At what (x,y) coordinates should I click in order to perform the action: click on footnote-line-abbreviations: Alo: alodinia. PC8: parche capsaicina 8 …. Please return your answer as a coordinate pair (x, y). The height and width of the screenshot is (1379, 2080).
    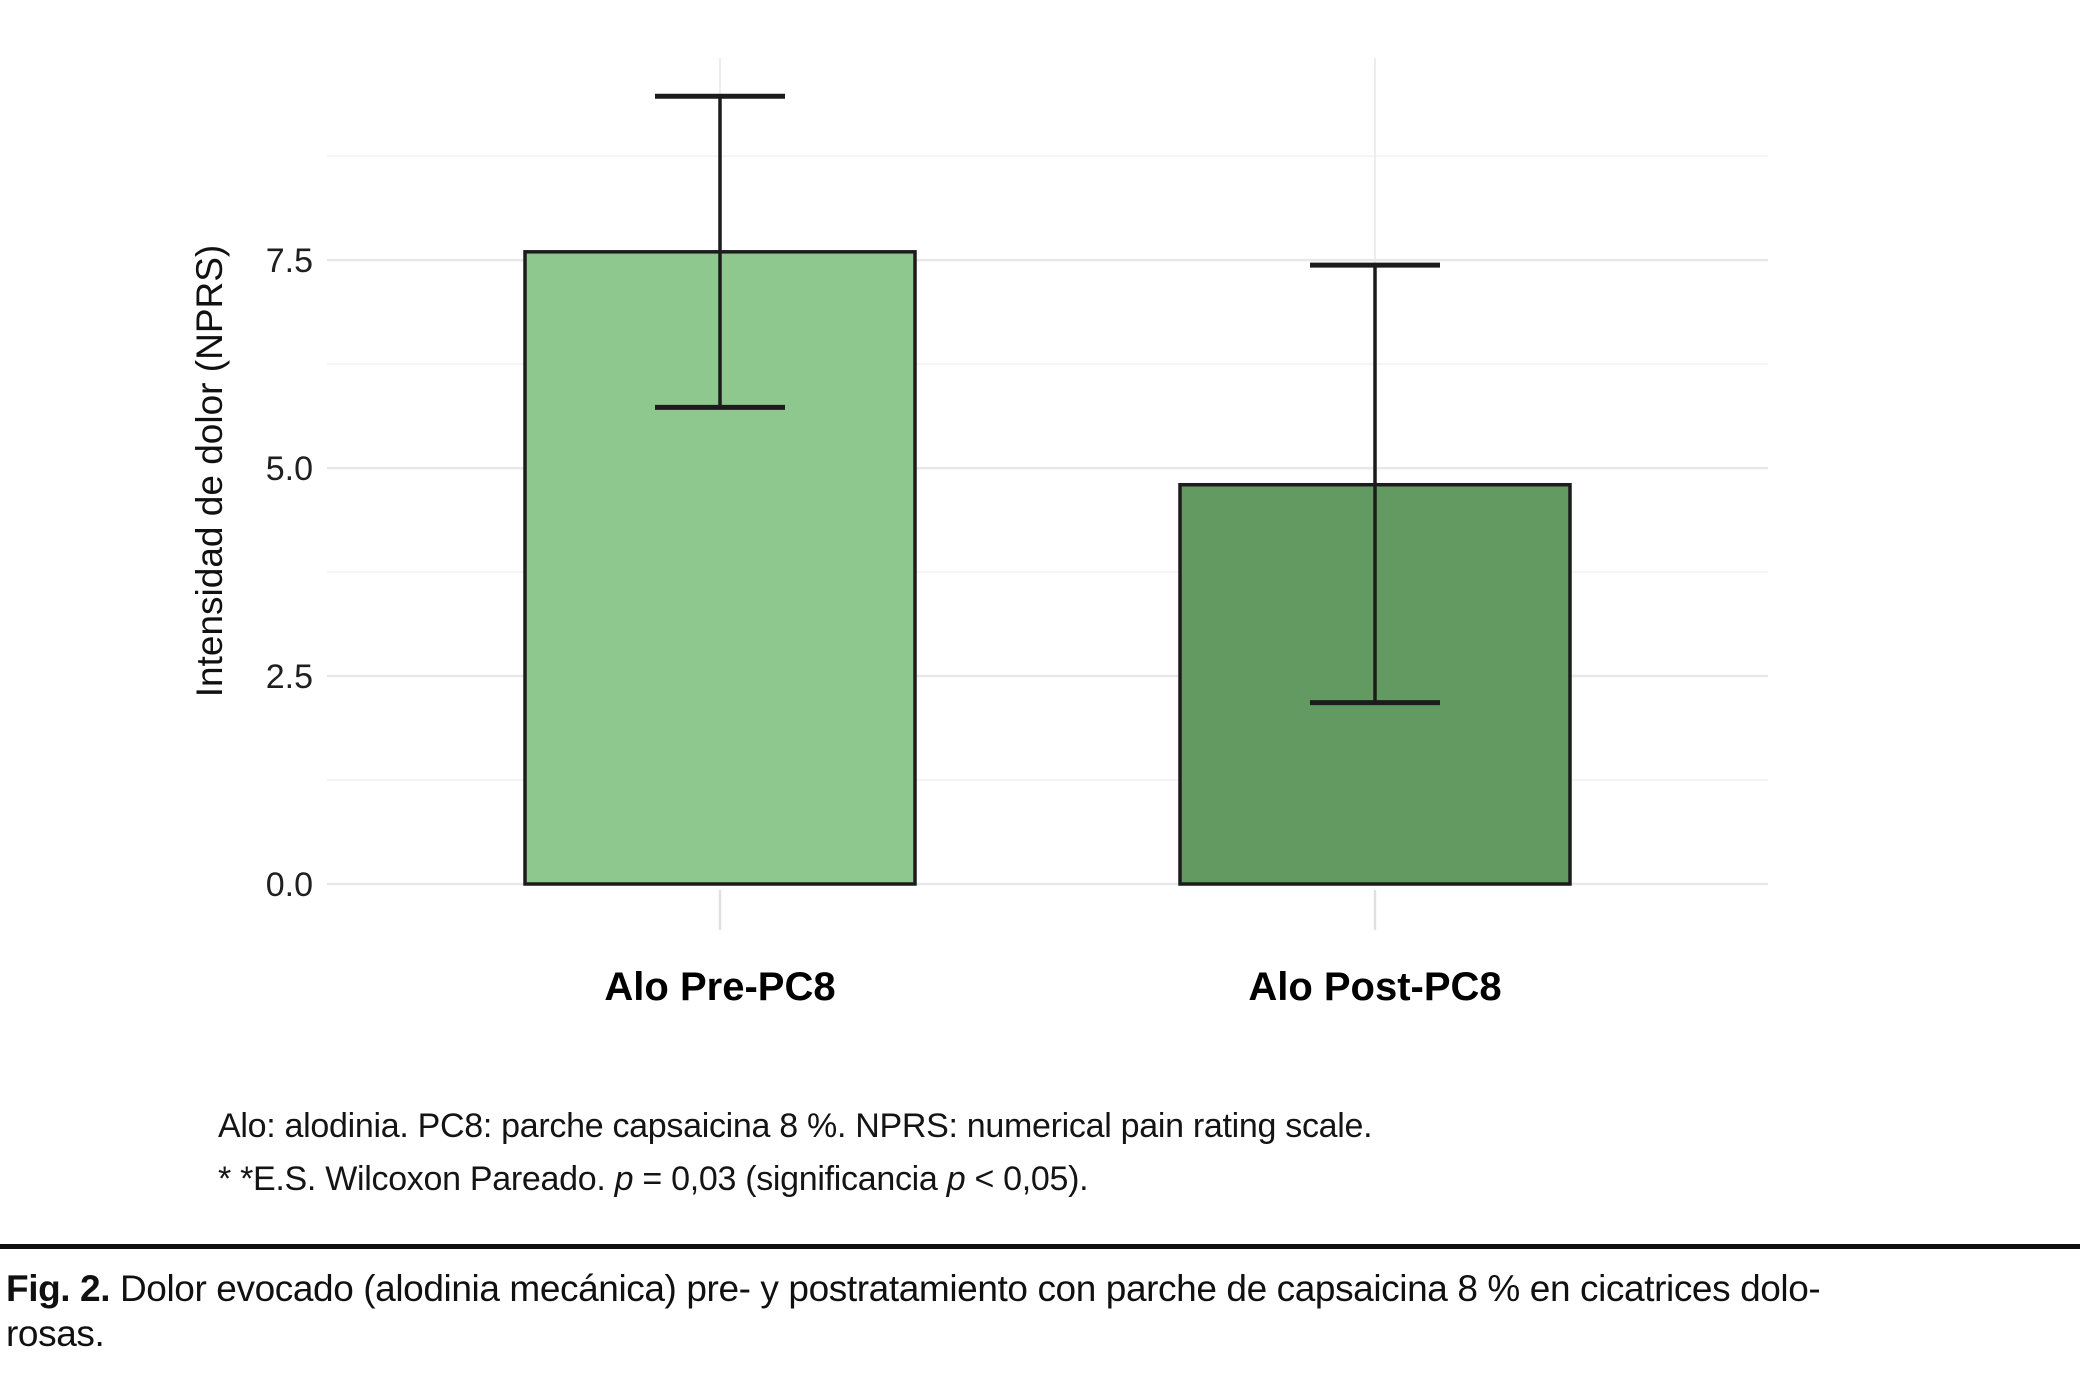
    Looking at the image, I should click on (795, 1126).